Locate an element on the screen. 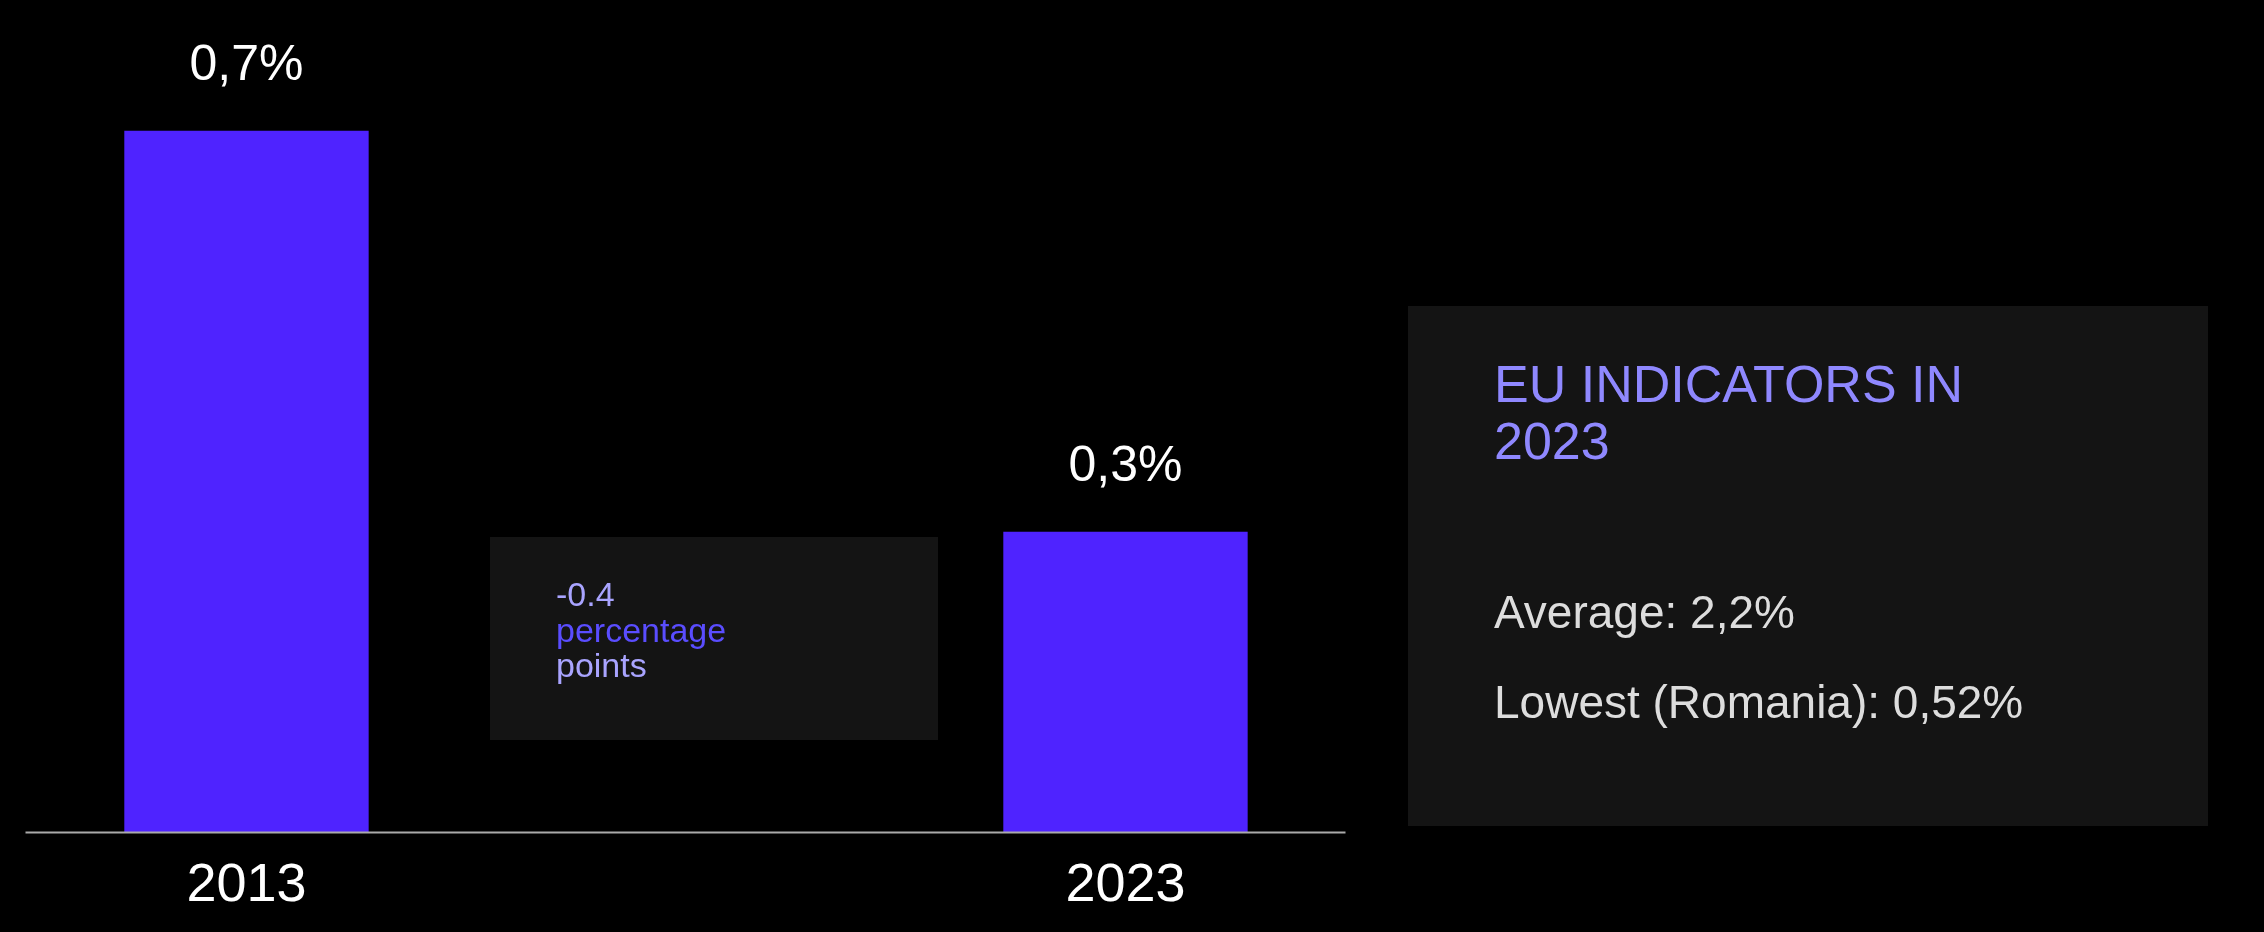 The image size is (2264, 932). data-label: 0,7% is located at coordinates (246, 62).